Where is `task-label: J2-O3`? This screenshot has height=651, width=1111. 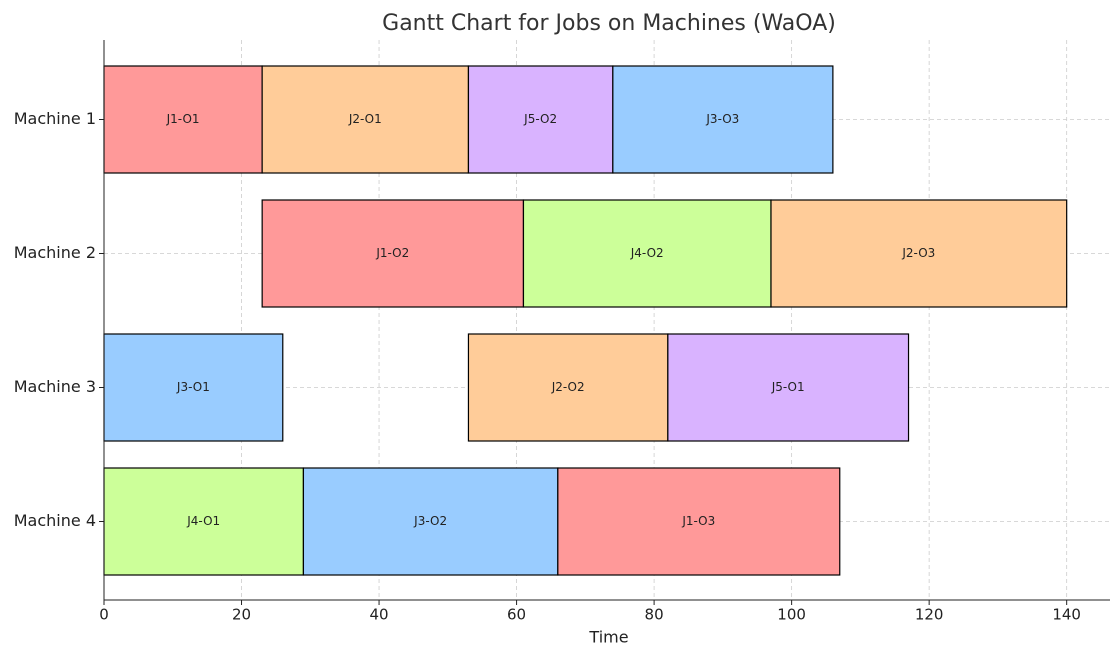 task-label: J2-O3 is located at coordinates (918, 253).